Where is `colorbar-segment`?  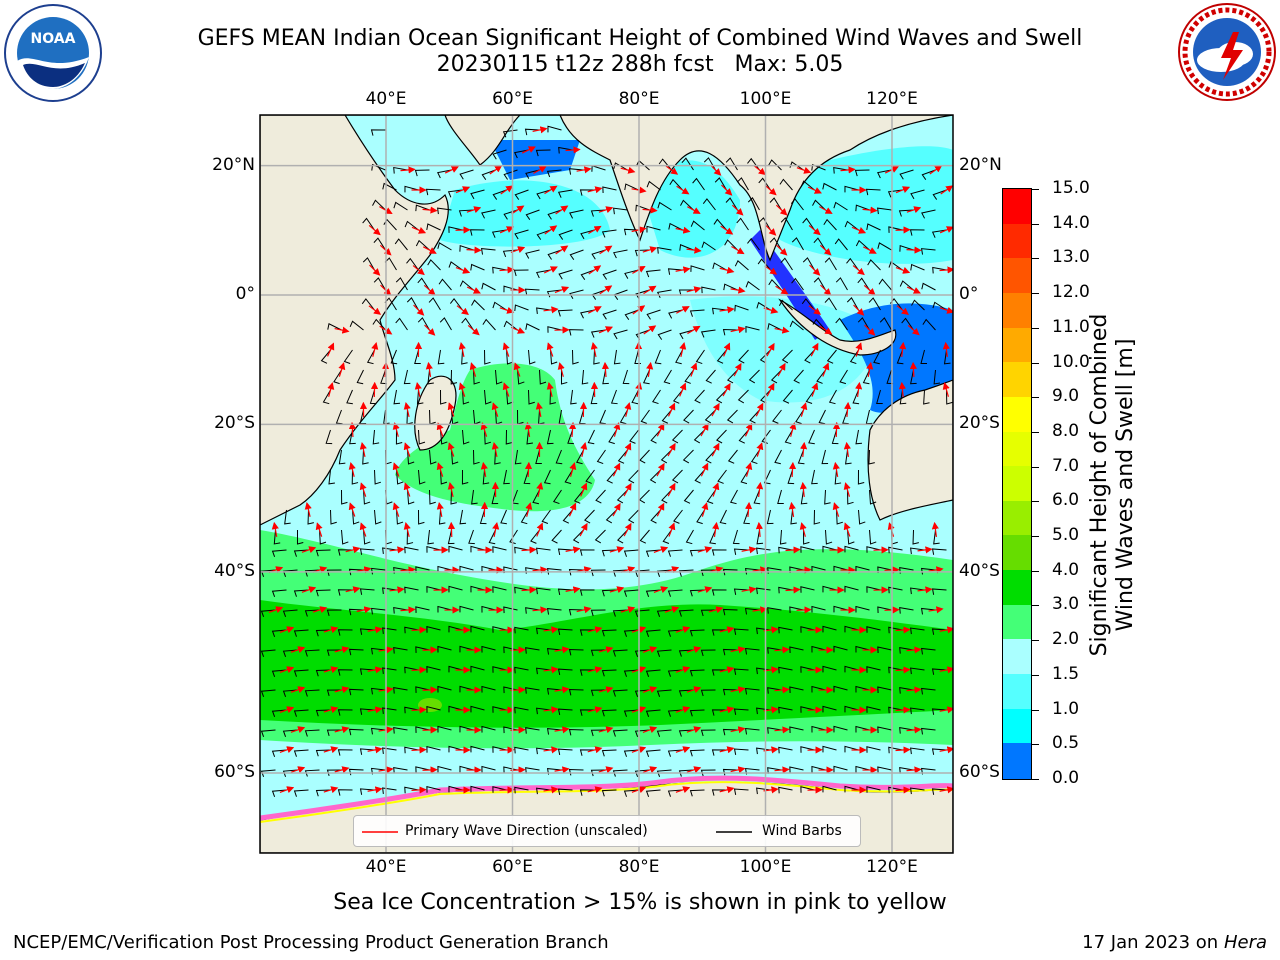 colorbar-segment is located at coordinates (1017, 553).